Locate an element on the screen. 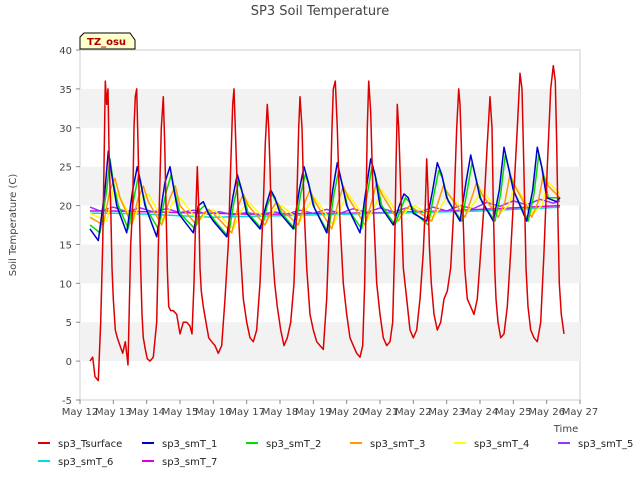 Image resolution: width=640 pixels, height=480 pixels. x-tick-label: May 18 is located at coordinates (280, 412).